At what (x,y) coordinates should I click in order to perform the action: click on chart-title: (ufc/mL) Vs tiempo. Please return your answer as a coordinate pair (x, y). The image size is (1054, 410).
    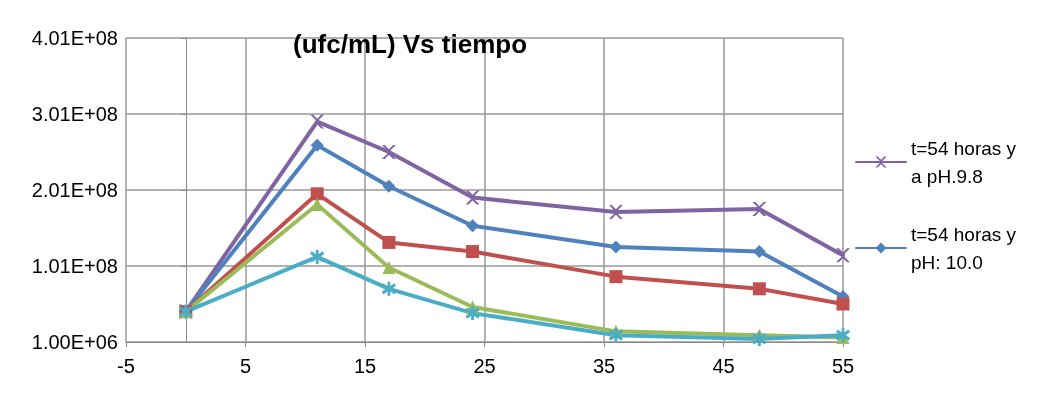
    Looking at the image, I should click on (410, 44).